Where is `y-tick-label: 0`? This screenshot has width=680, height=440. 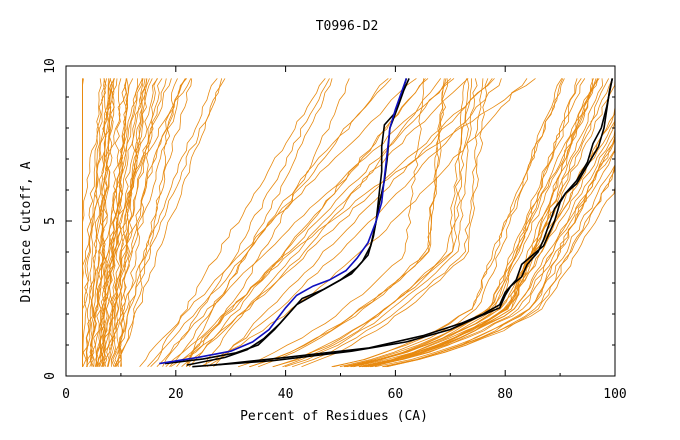 y-tick-label: 0 is located at coordinates (50, 376).